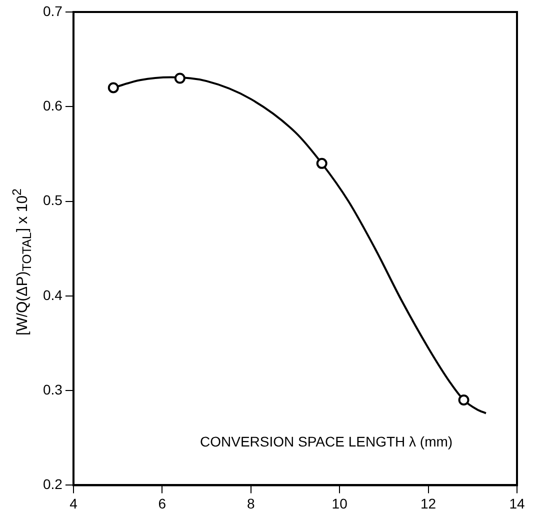  What do you see at coordinates (74, 503) in the screenshot?
I see `x-tick-label: 4` at bounding box center [74, 503].